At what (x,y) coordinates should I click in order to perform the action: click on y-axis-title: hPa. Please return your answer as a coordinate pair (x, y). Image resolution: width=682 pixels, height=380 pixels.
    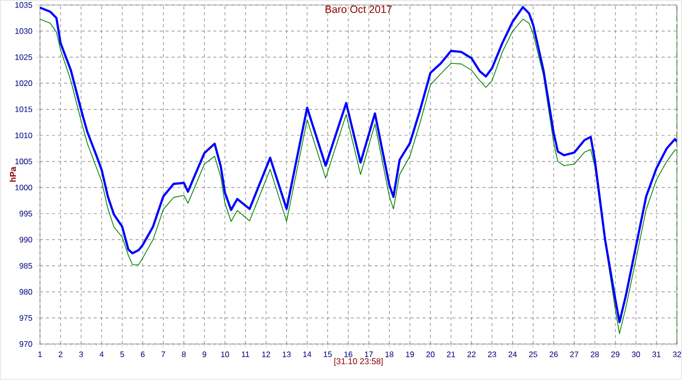
    Looking at the image, I should click on (13, 174).